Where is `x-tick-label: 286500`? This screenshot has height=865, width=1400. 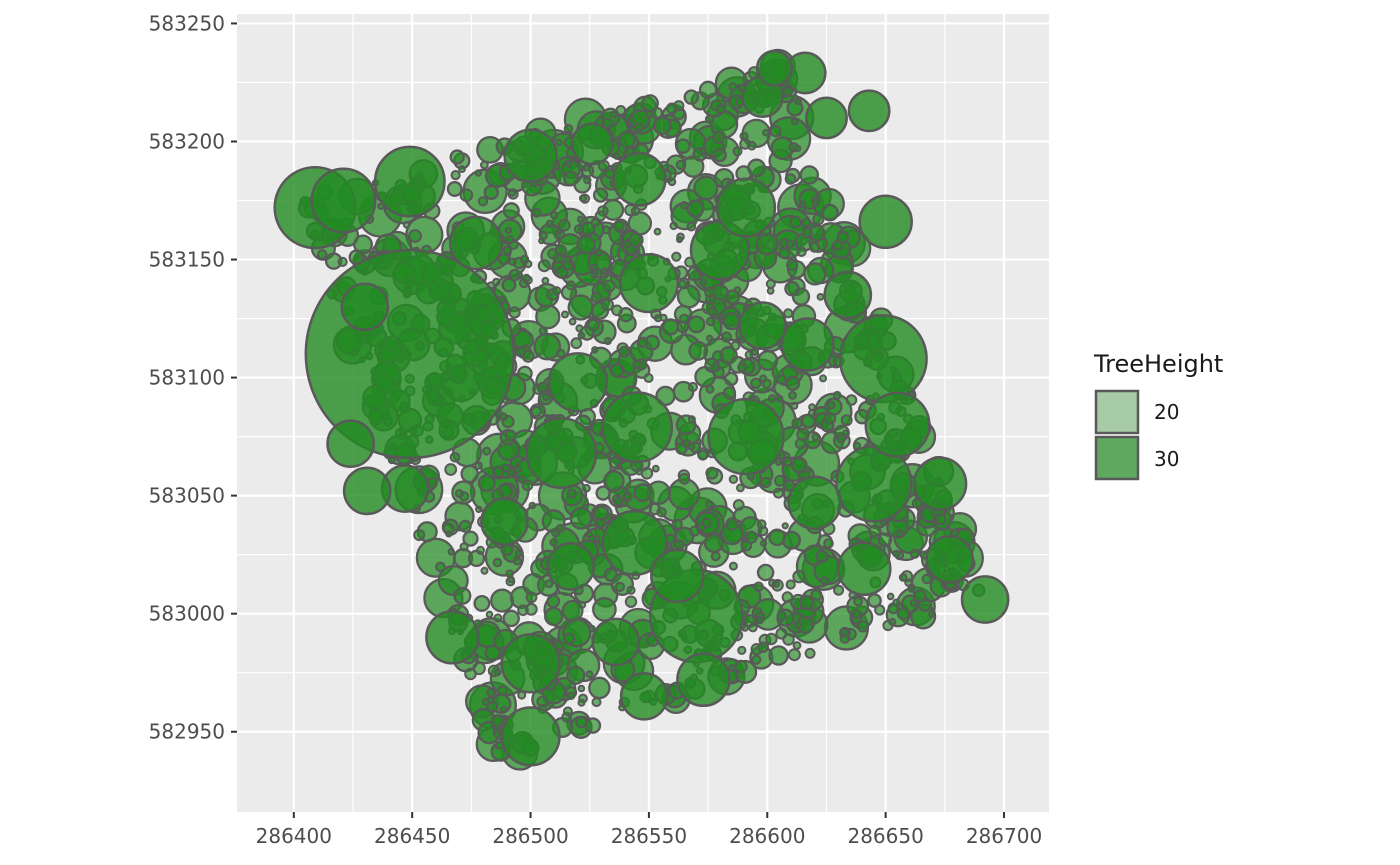 x-tick-label: 286500 is located at coordinates (530, 836).